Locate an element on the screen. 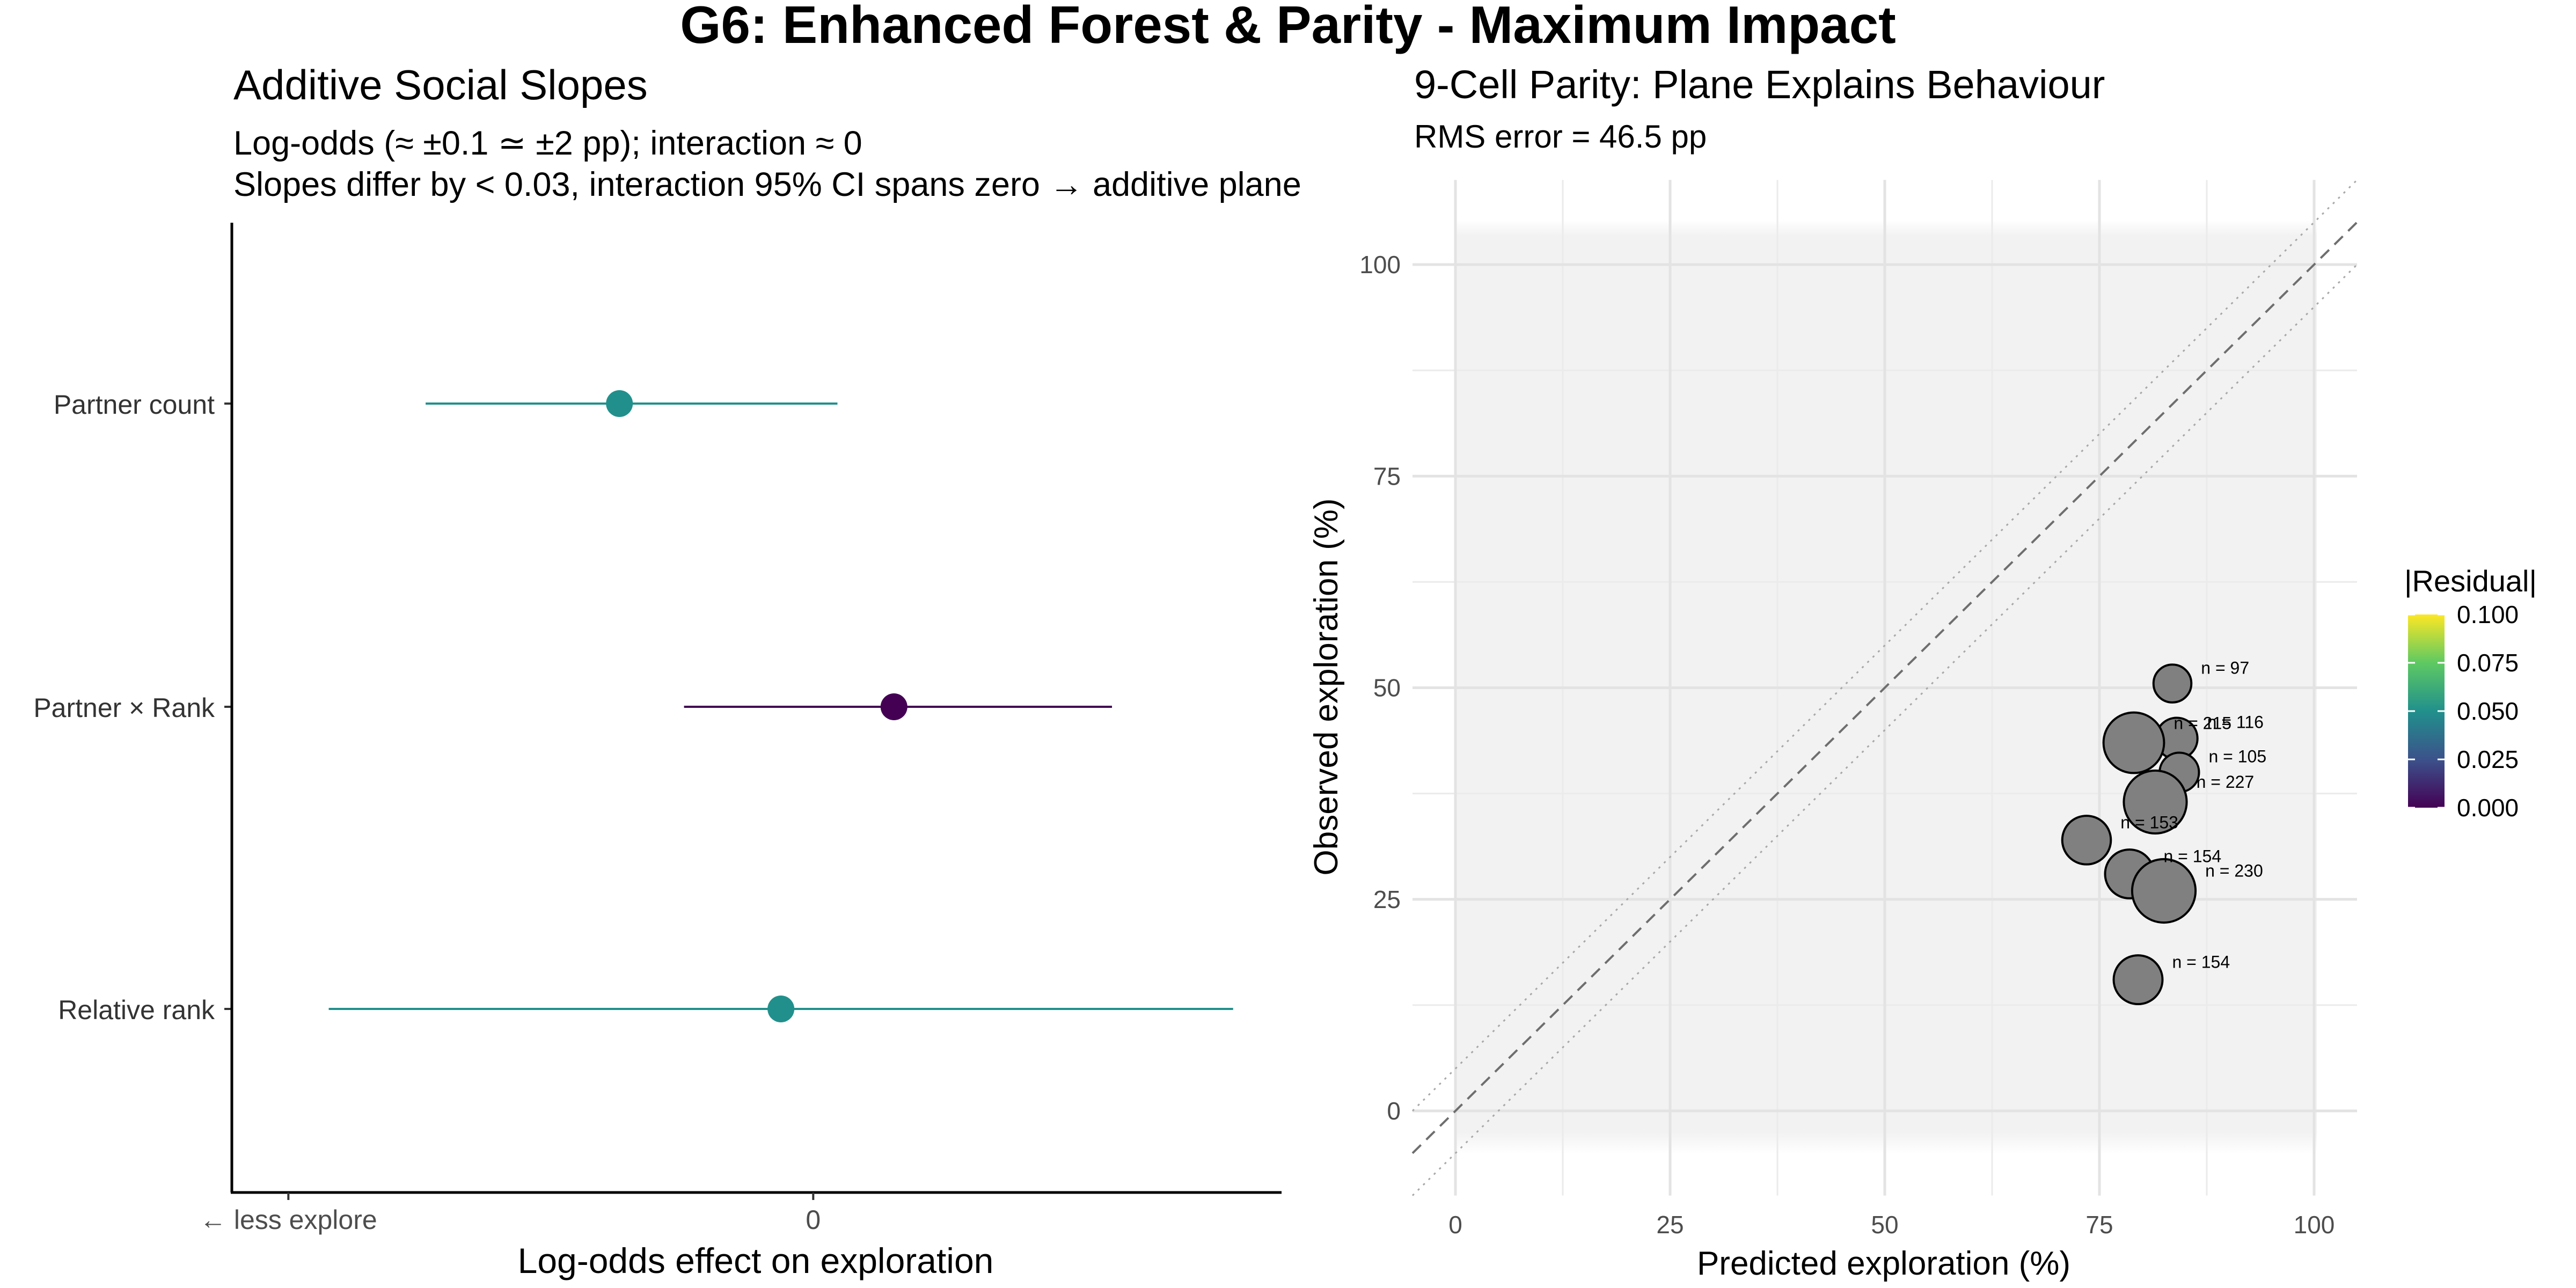 Image resolution: width=2576 pixels, height=1288 pixels. point-label: n = 215 is located at coordinates (2202, 723).